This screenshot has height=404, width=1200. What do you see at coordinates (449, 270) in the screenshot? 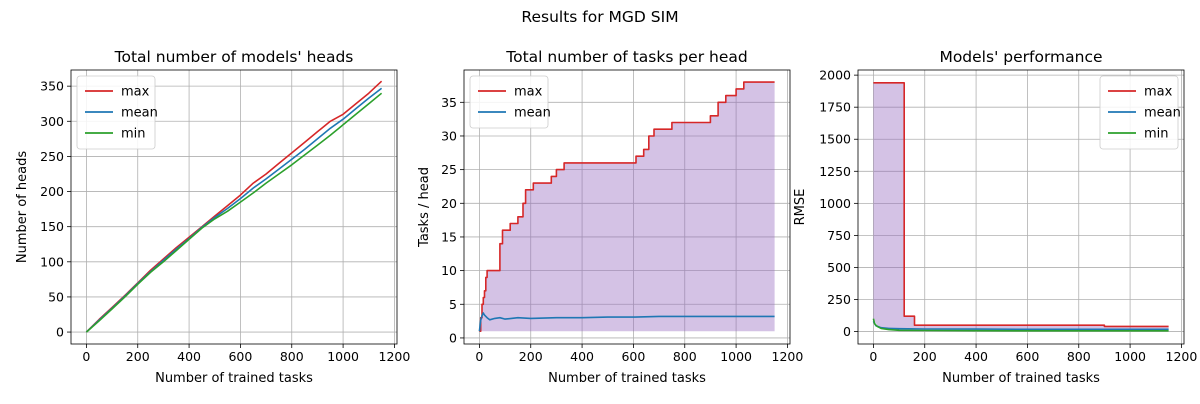
I see `y-tick-label: 10` at bounding box center [449, 270].